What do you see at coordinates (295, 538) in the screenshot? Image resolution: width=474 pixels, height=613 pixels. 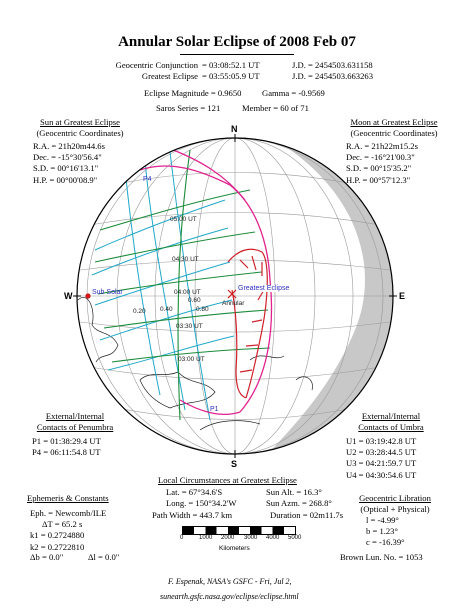 I see `scale-tick: 5000` at bounding box center [295, 538].